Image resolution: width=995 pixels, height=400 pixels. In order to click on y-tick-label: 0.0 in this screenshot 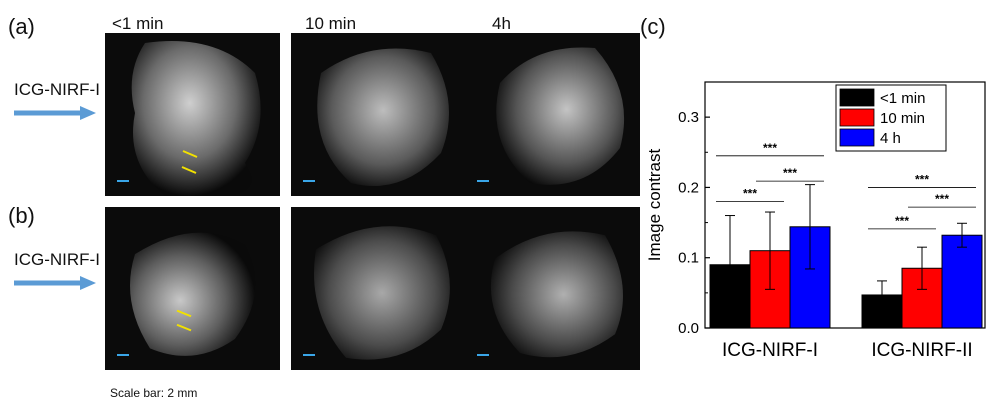, I will do `click(688, 328)`.